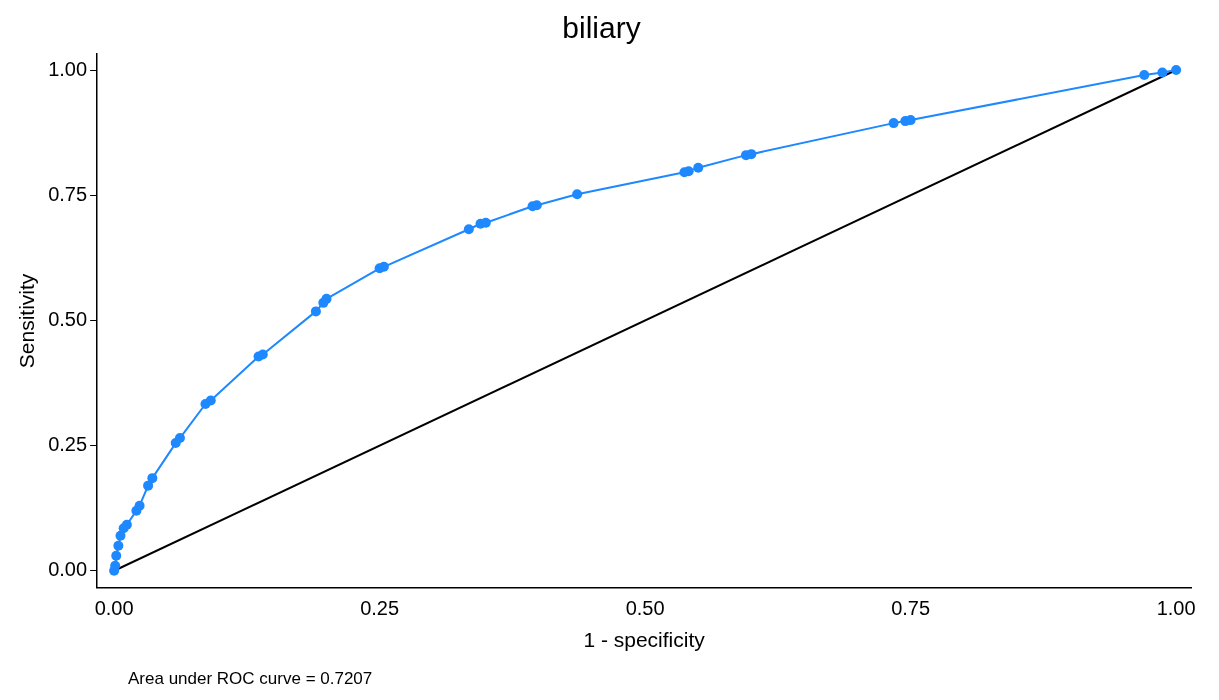 The width and height of the screenshot is (1219, 700). Describe the element at coordinates (114, 608) in the screenshot. I see `x-tick-label: 0.00` at that location.